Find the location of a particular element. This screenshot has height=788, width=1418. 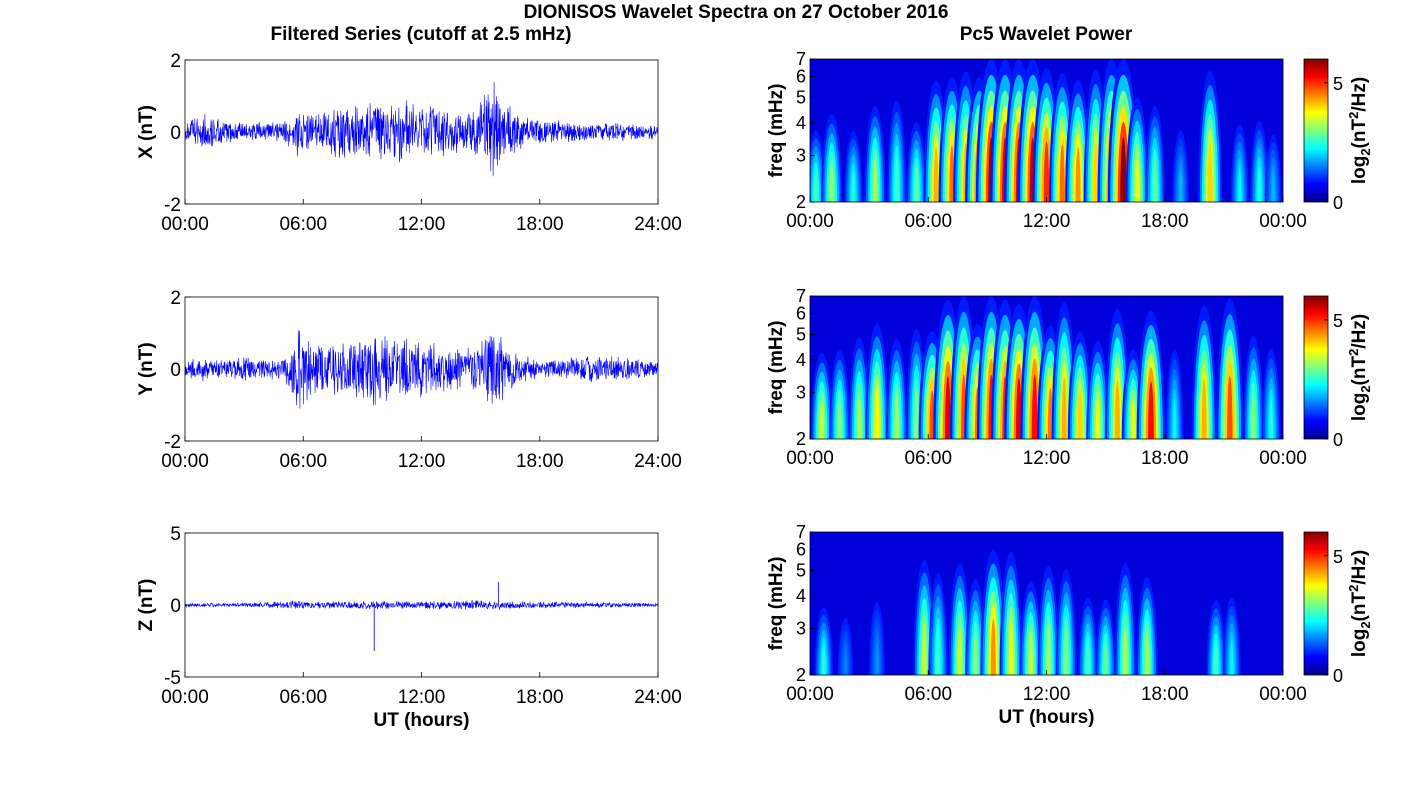

plot-area is located at coordinates (421, 369).